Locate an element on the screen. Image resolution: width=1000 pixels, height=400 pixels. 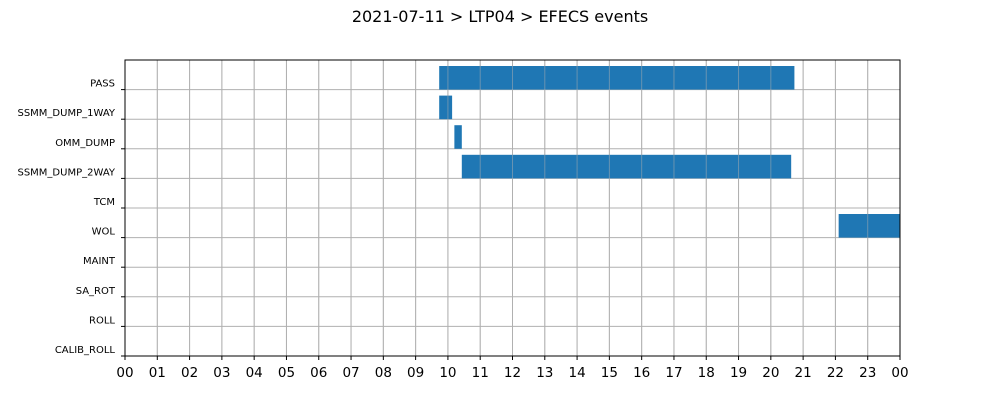
x-tick-label: 19 is located at coordinates (738, 373).